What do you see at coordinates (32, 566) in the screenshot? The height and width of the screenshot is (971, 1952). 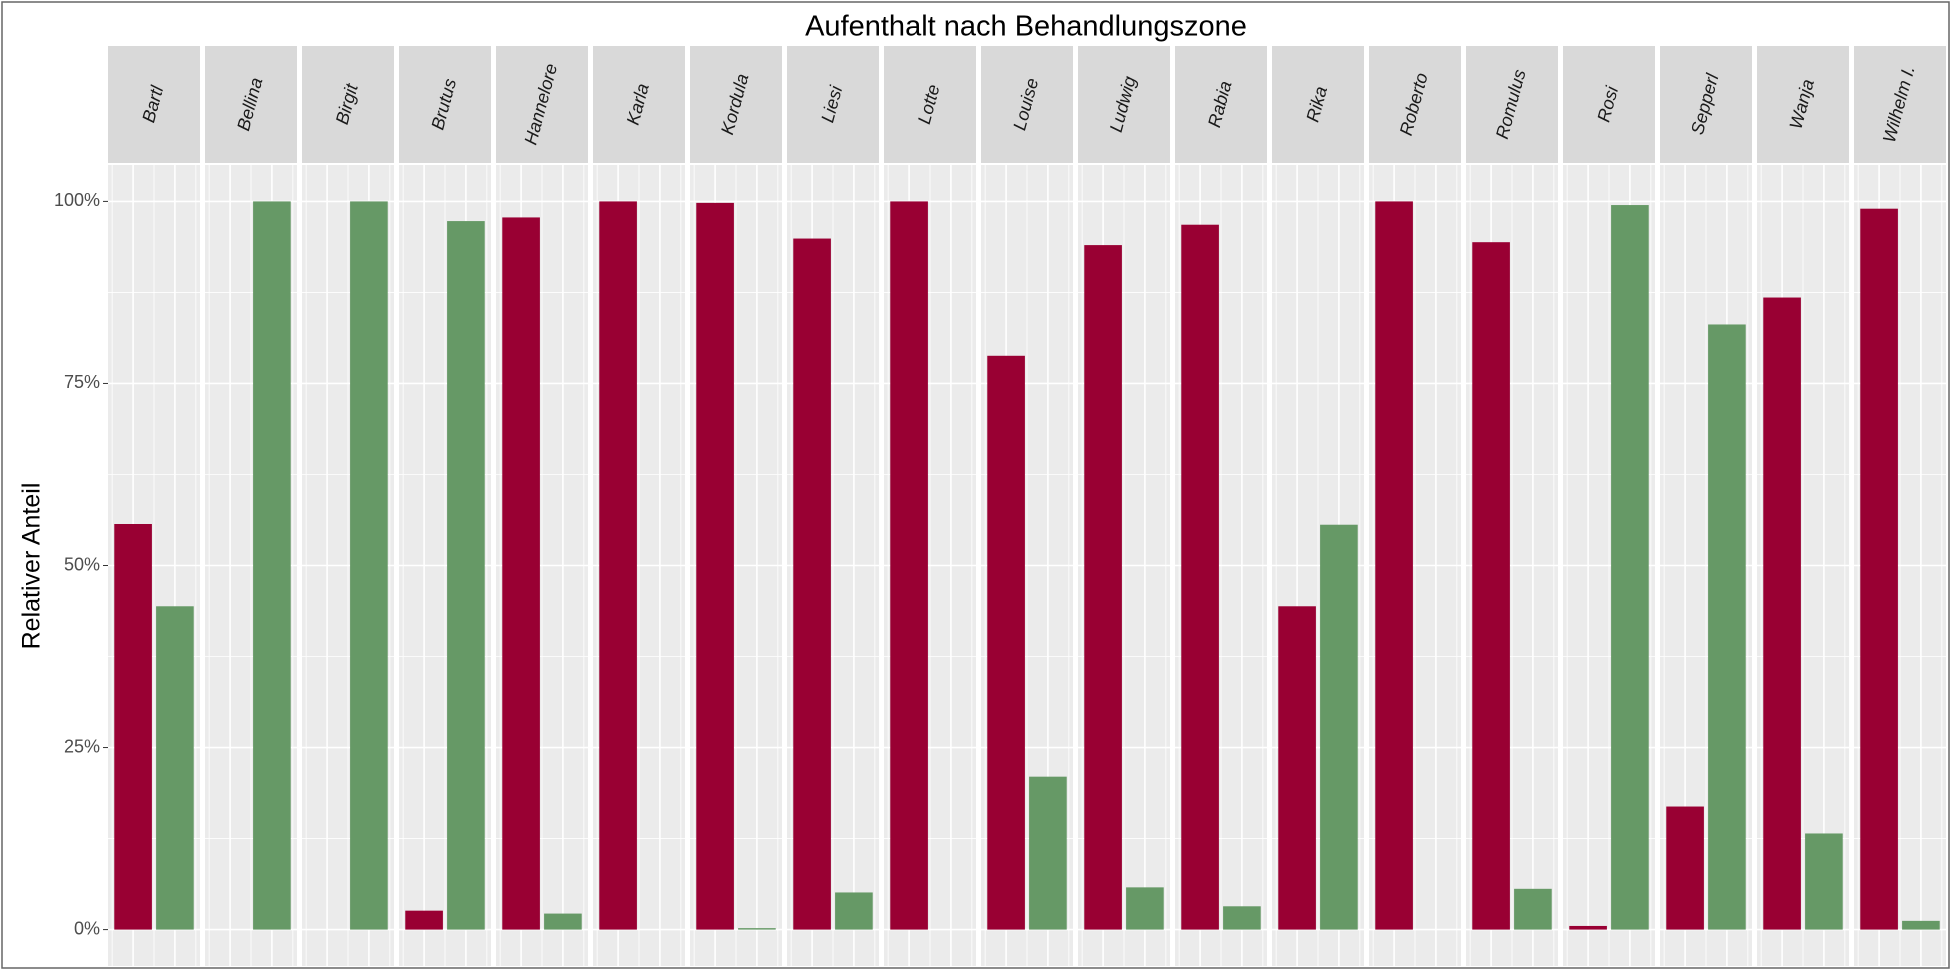 I see `y-axis-title: Relativer Anteil` at bounding box center [32, 566].